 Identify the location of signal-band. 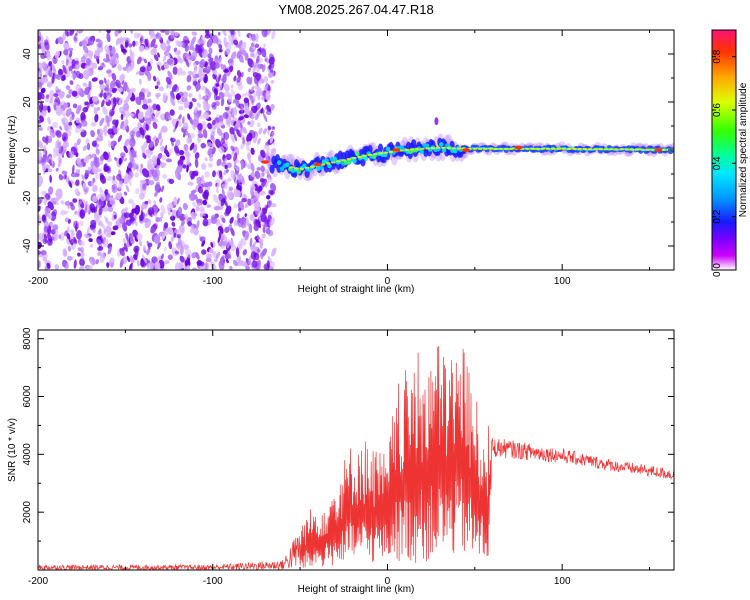
(354, 161).